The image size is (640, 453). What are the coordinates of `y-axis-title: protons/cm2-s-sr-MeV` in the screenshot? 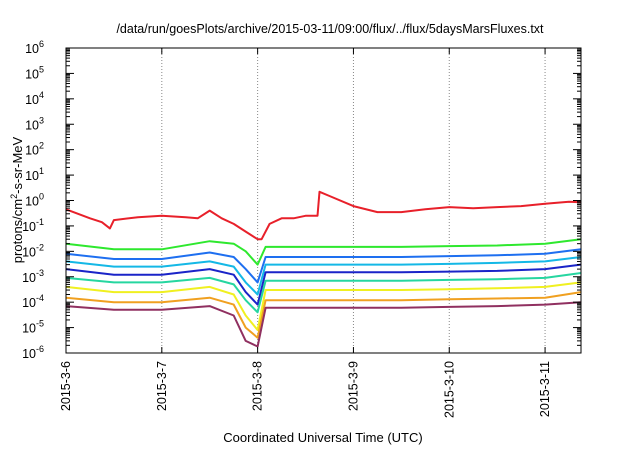 It's located at (17, 199).